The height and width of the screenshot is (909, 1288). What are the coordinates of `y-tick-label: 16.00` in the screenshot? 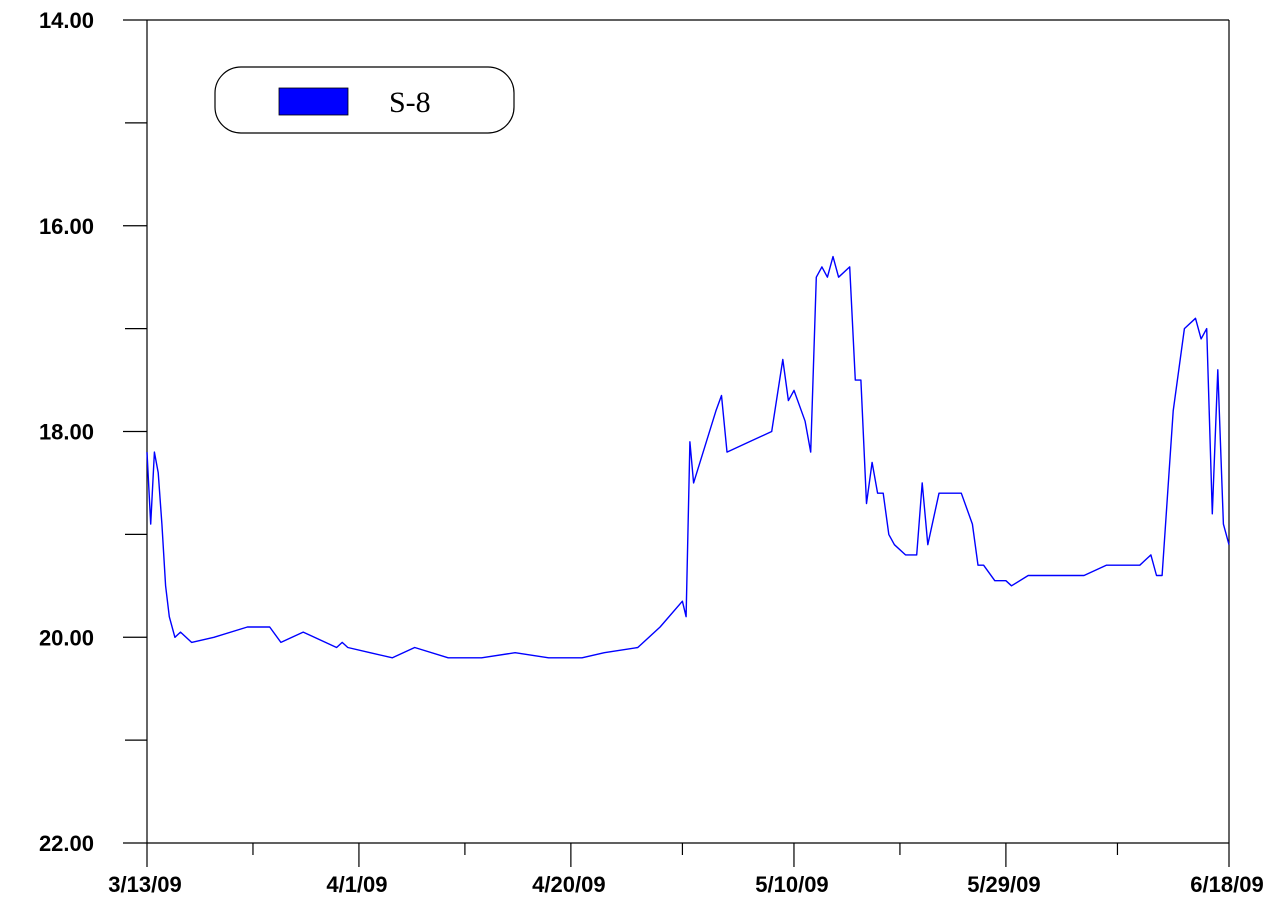 It's located at (66, 226).